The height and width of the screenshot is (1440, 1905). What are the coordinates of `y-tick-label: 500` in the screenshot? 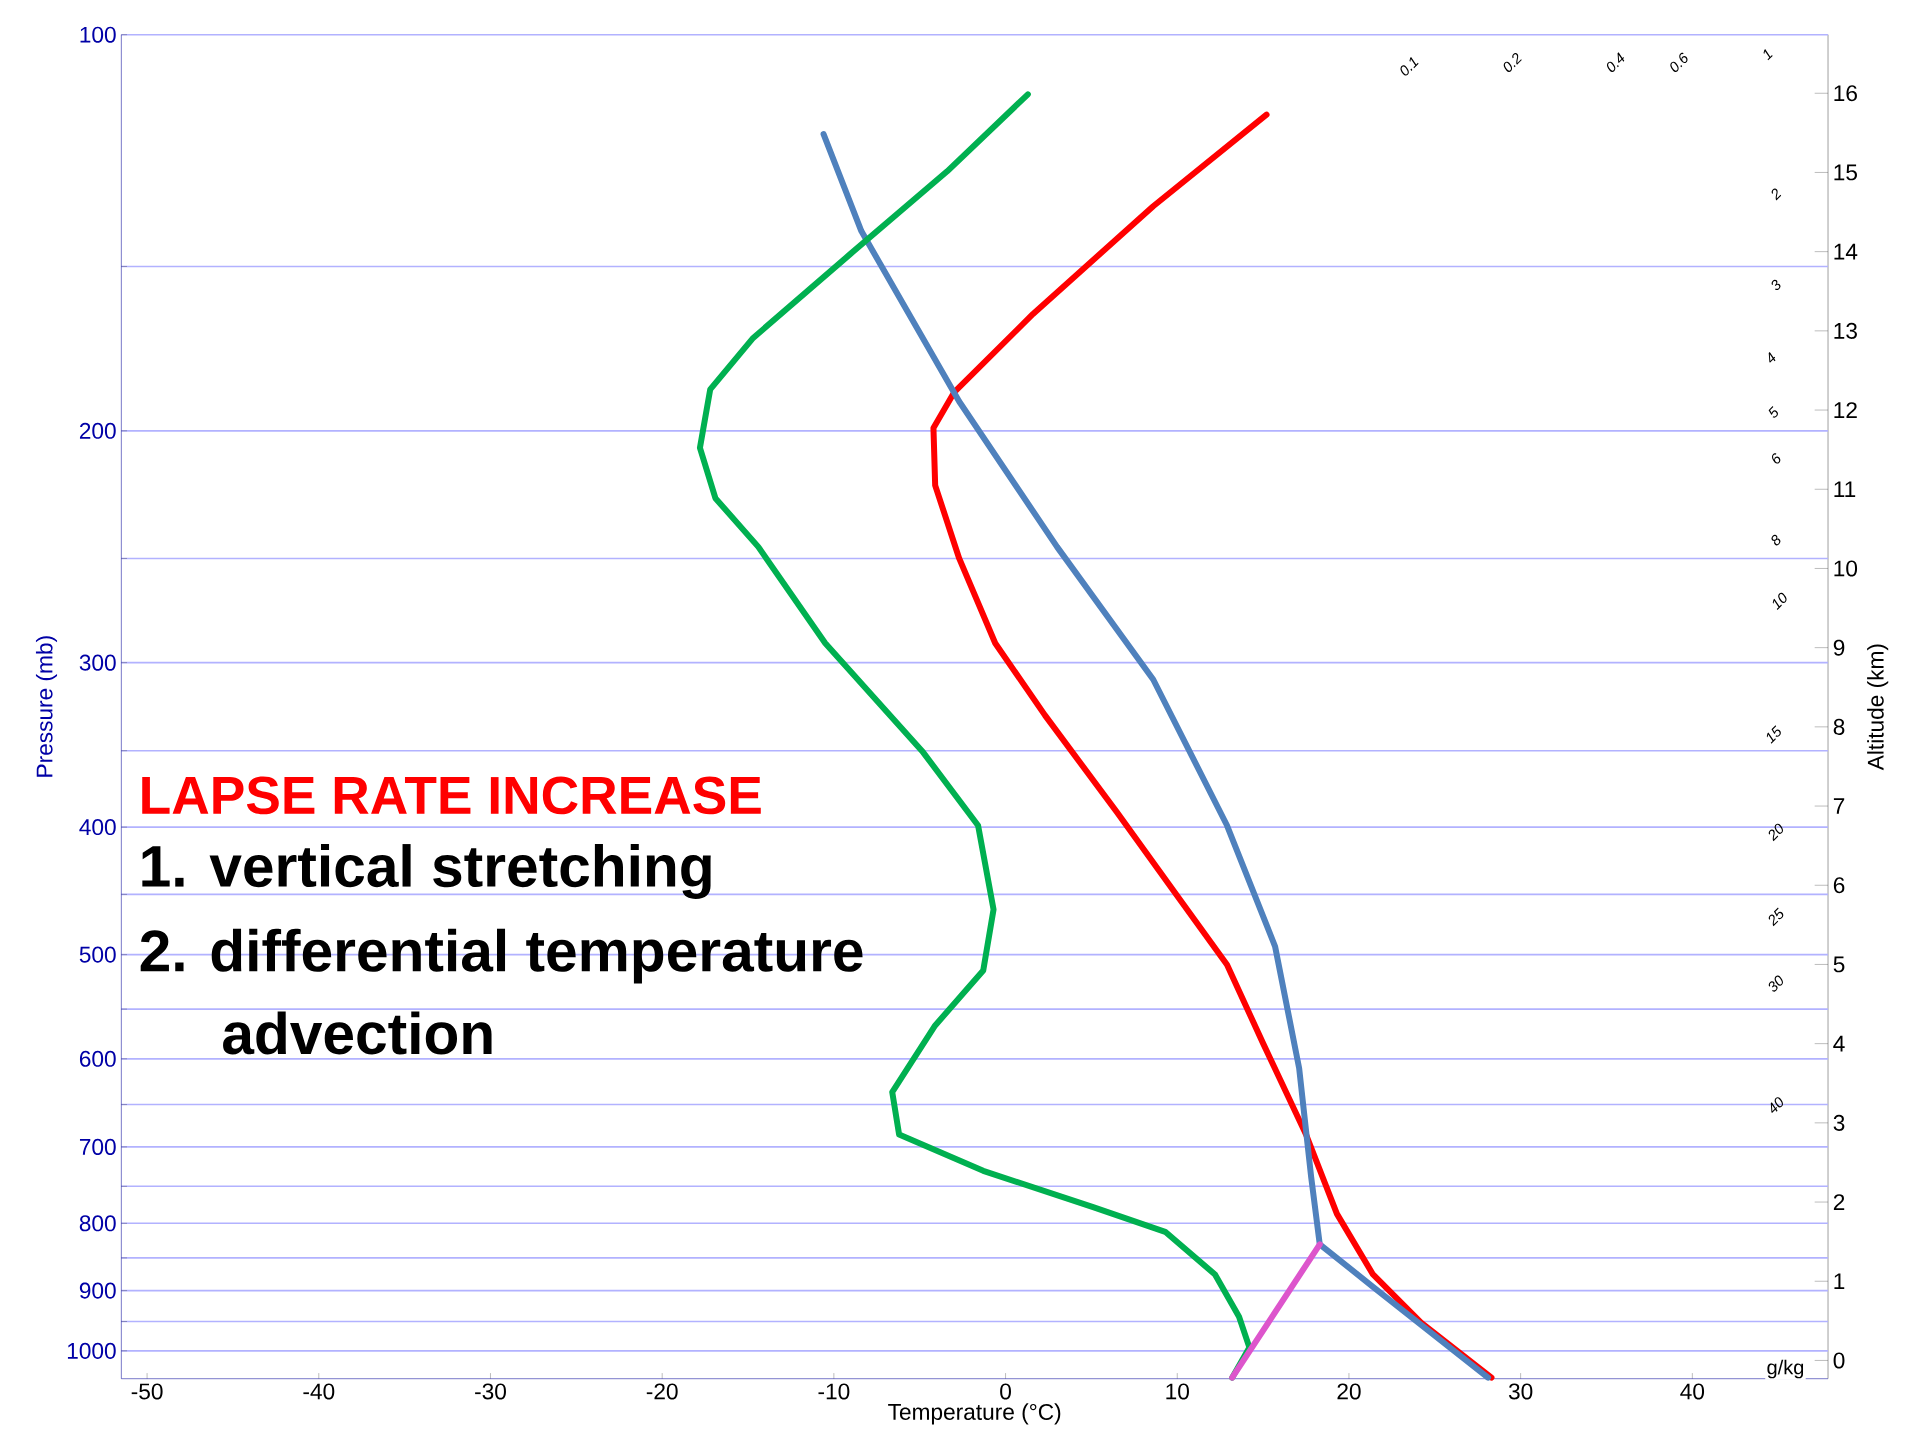 It's located at (97, 954).